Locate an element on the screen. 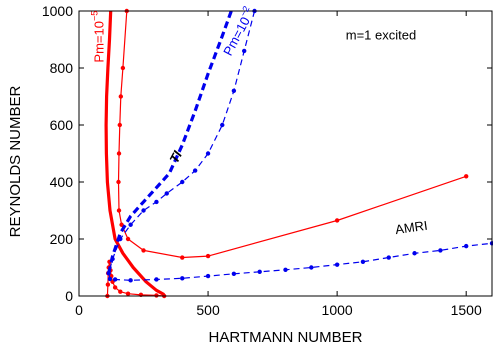 Image resolution: width=493 pixels, height=348 pixels. y-axis-title: REYNOLDS NUMBER is located at coordinates (15, 161).